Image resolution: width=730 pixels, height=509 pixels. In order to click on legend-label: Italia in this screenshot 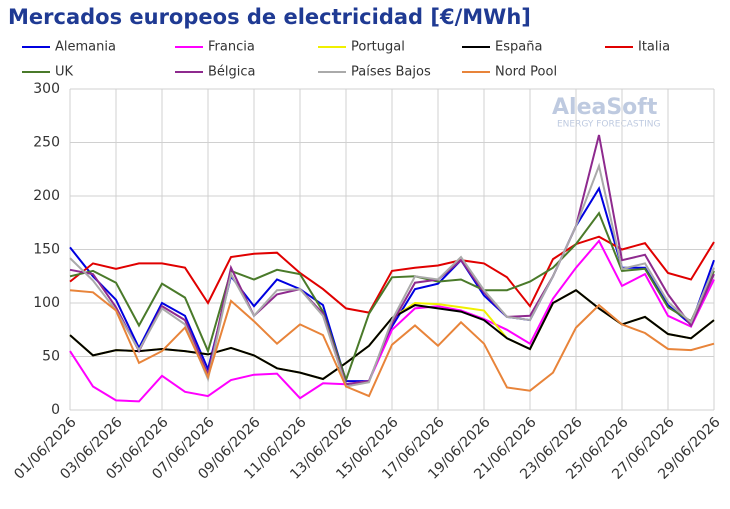, I will do `click(654, 47)`.